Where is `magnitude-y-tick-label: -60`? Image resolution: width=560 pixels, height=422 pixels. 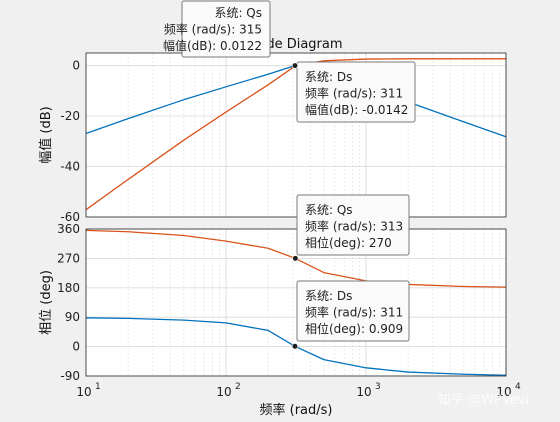 magnitude-y-tick-label: -60 is located at coordinates (70, 217).